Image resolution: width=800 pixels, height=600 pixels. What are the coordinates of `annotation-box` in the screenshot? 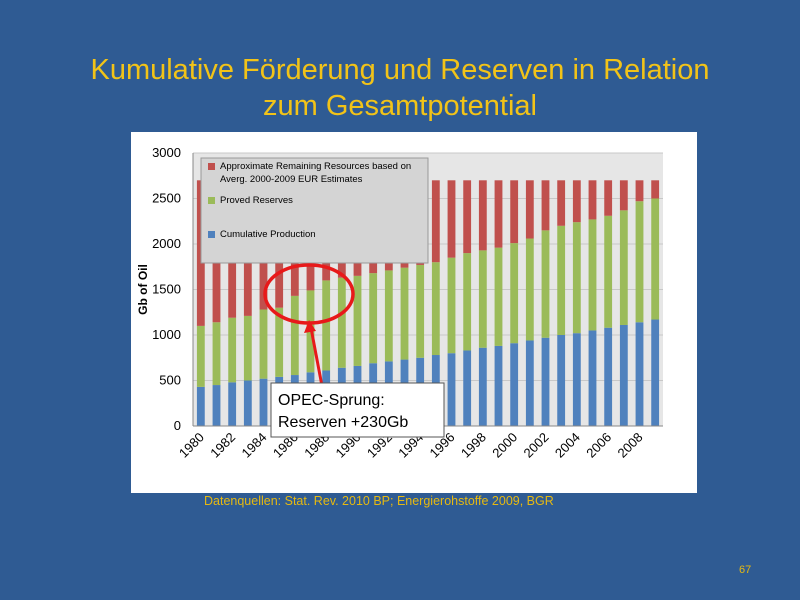 It's located at (357, 410).